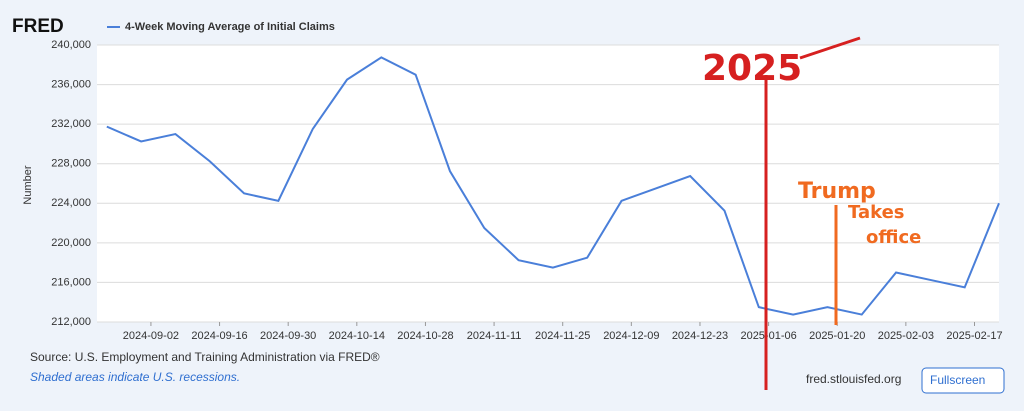  What do you see at coordinates (71, 203) in the screenshot?
I see `y-tick-label: 224,000` at bounding box center [71, 203].